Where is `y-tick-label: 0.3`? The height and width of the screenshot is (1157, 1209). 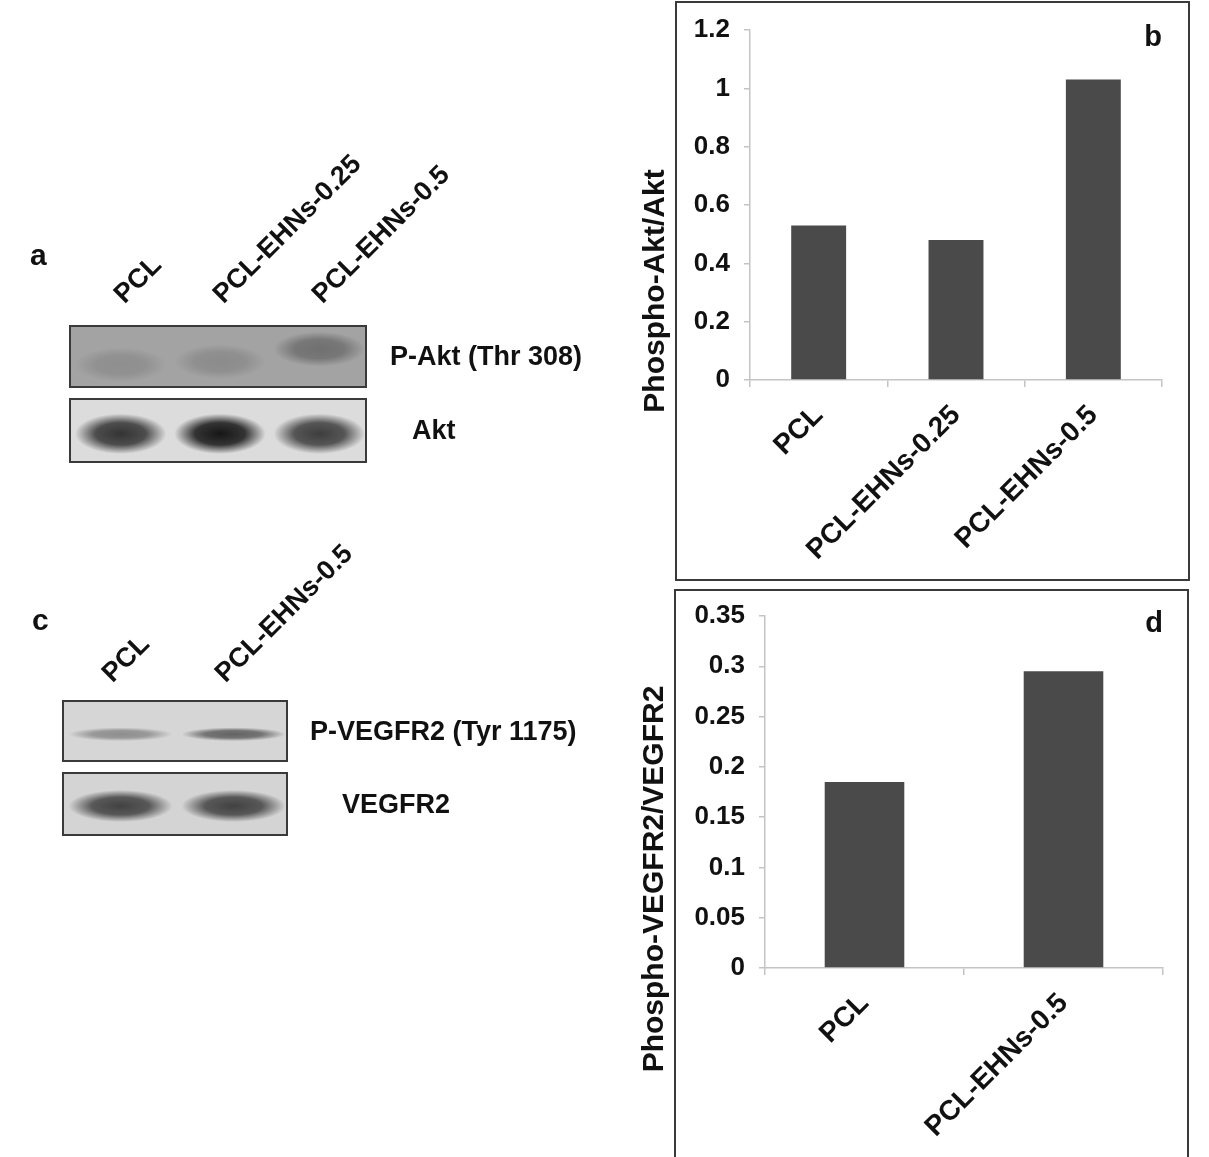
y-tick-label: 0.3 is located at coordinates (726, 664).